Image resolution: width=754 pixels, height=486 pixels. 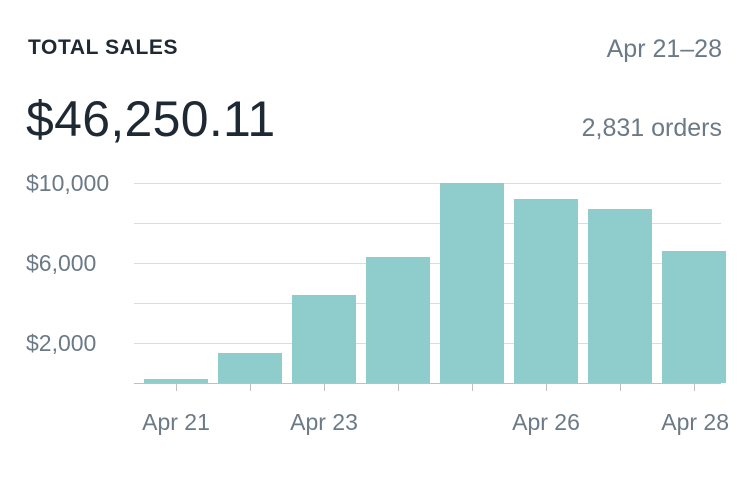 What do you see at coordinates (664, 49) in the screenshot?
I see `date-range: Apr 21–28` at bounding box center [664, 49].